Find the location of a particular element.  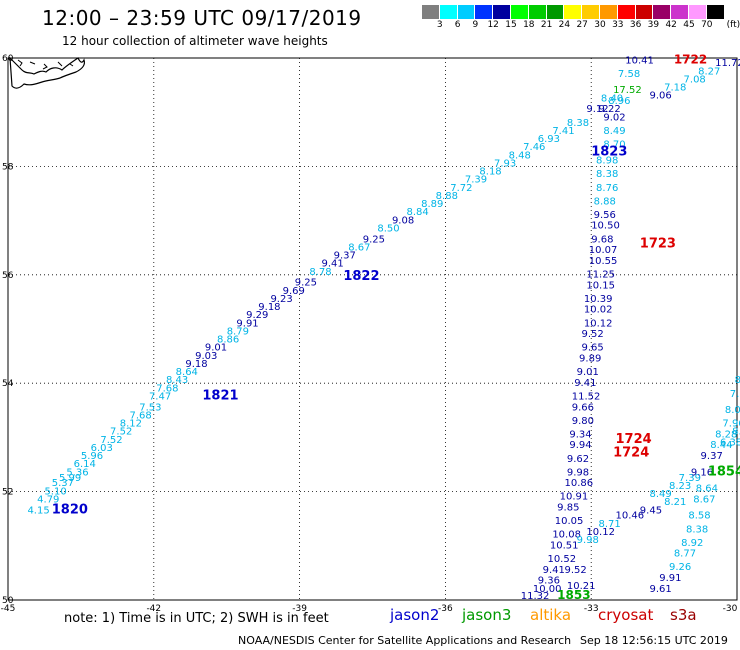

color-scale-label: 15 is located at coordinates (511, 25).